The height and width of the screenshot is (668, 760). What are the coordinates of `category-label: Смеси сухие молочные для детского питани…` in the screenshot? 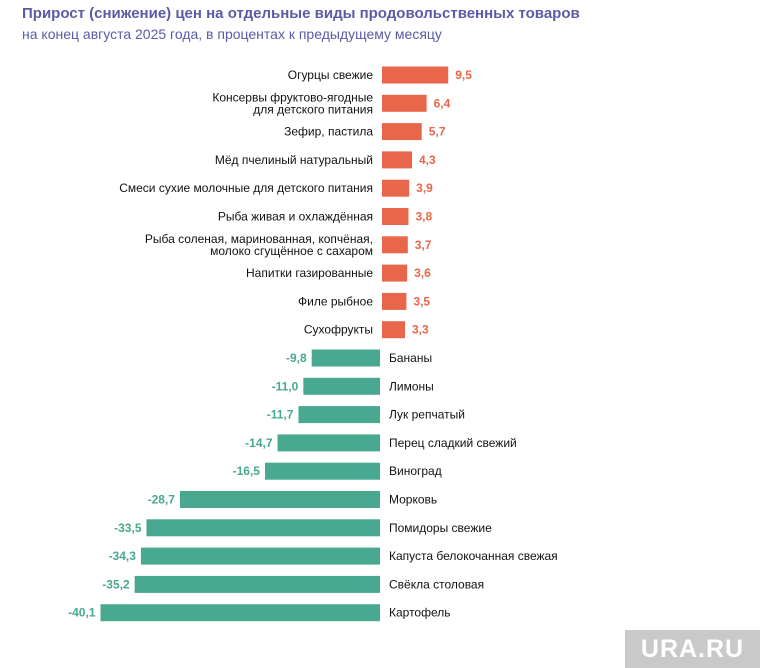 It's located at (246, 188).